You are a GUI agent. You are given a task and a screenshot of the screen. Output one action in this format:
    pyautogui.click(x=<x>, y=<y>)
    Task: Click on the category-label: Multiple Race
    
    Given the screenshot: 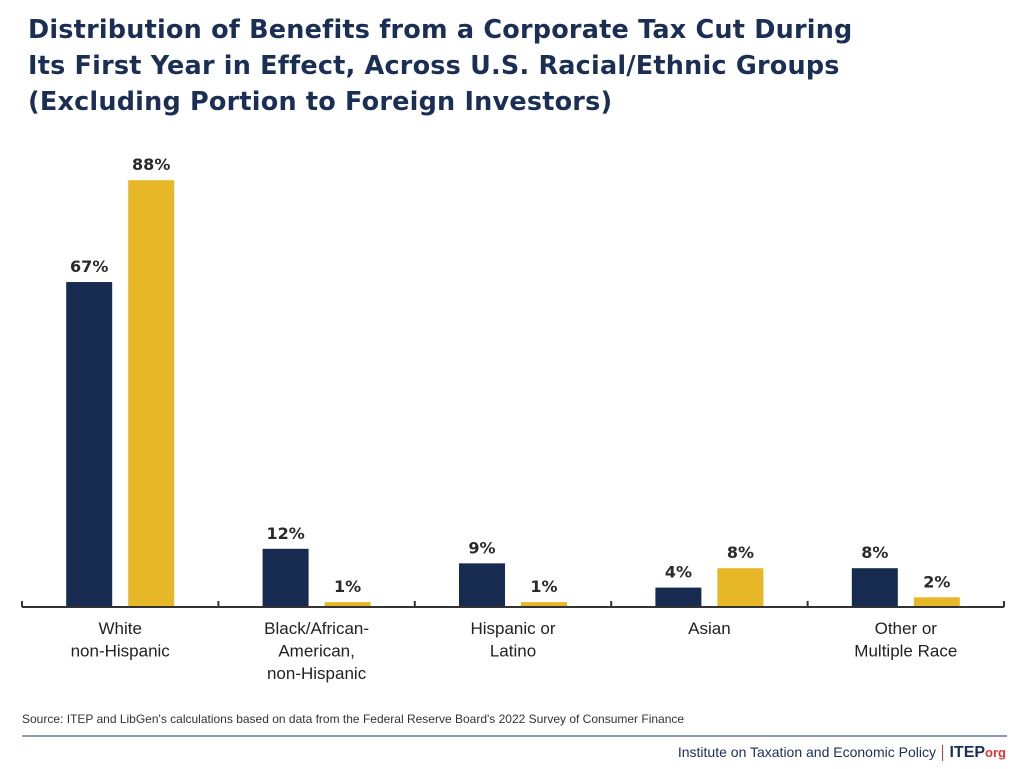 What is the action you would take?
    pyautogui.click(x=905, y=651)
    